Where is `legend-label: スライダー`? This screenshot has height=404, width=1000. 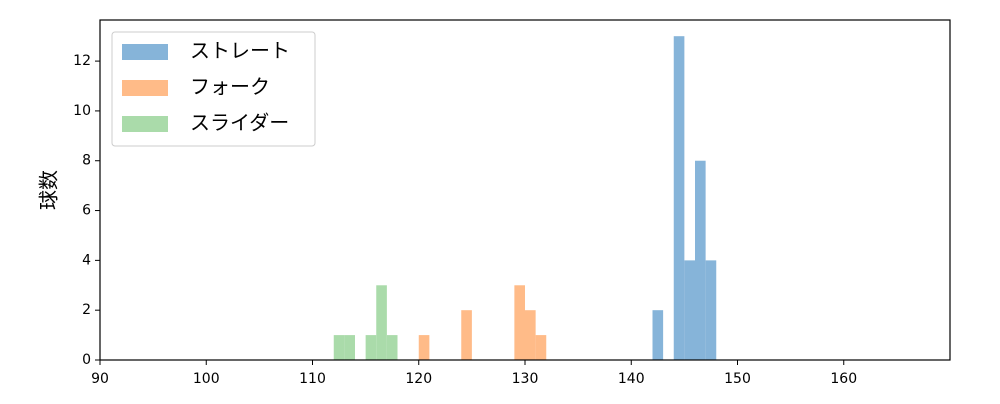 legend-label: スライダー is located at coordinates (239, 123).